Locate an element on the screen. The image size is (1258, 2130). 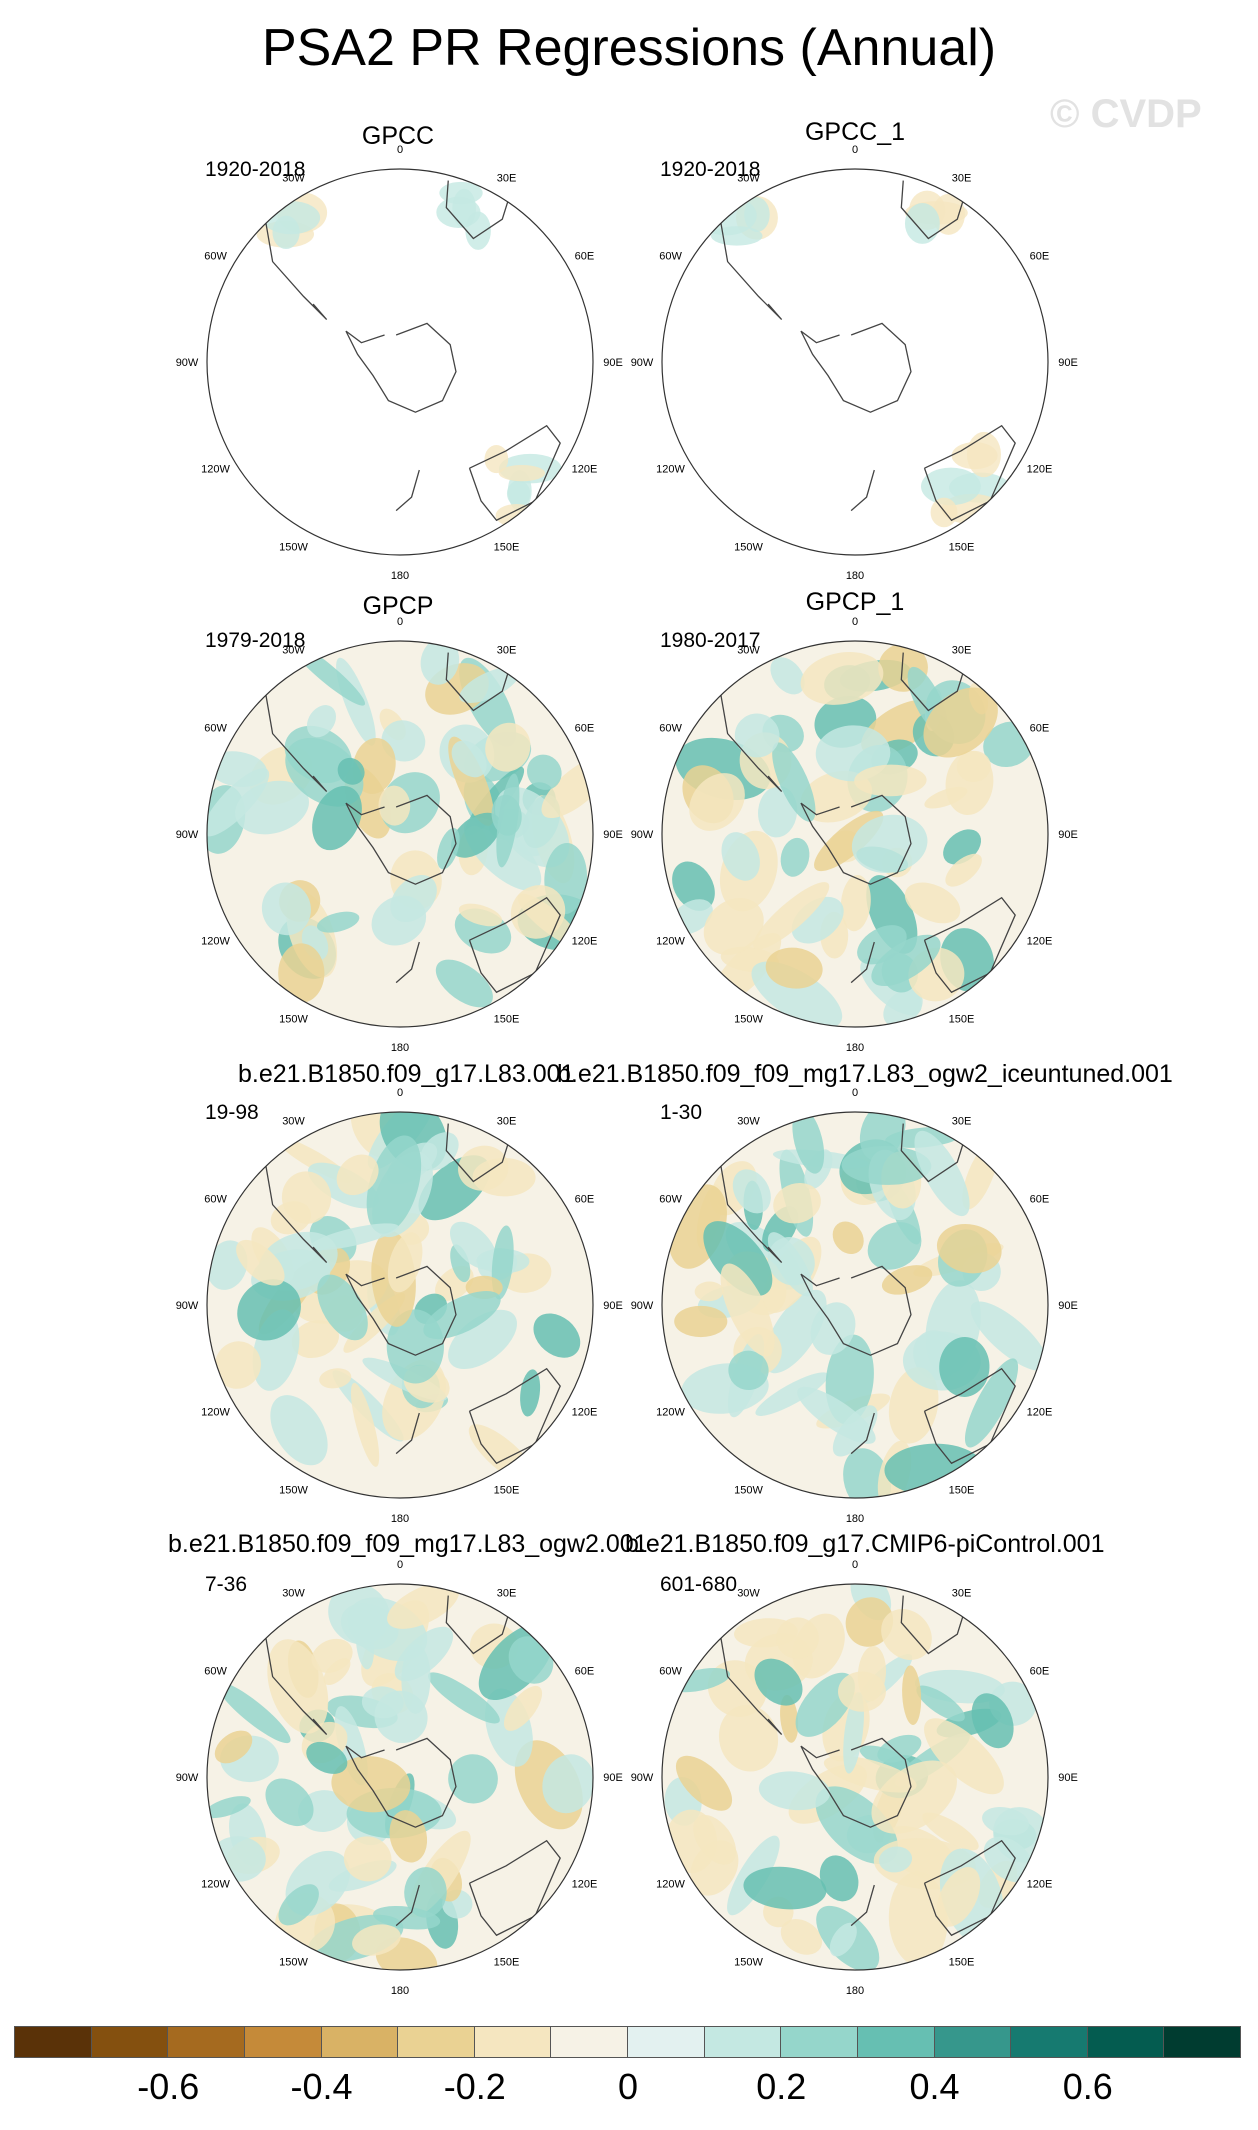
colorbar is located at coordinates (627, 2042).